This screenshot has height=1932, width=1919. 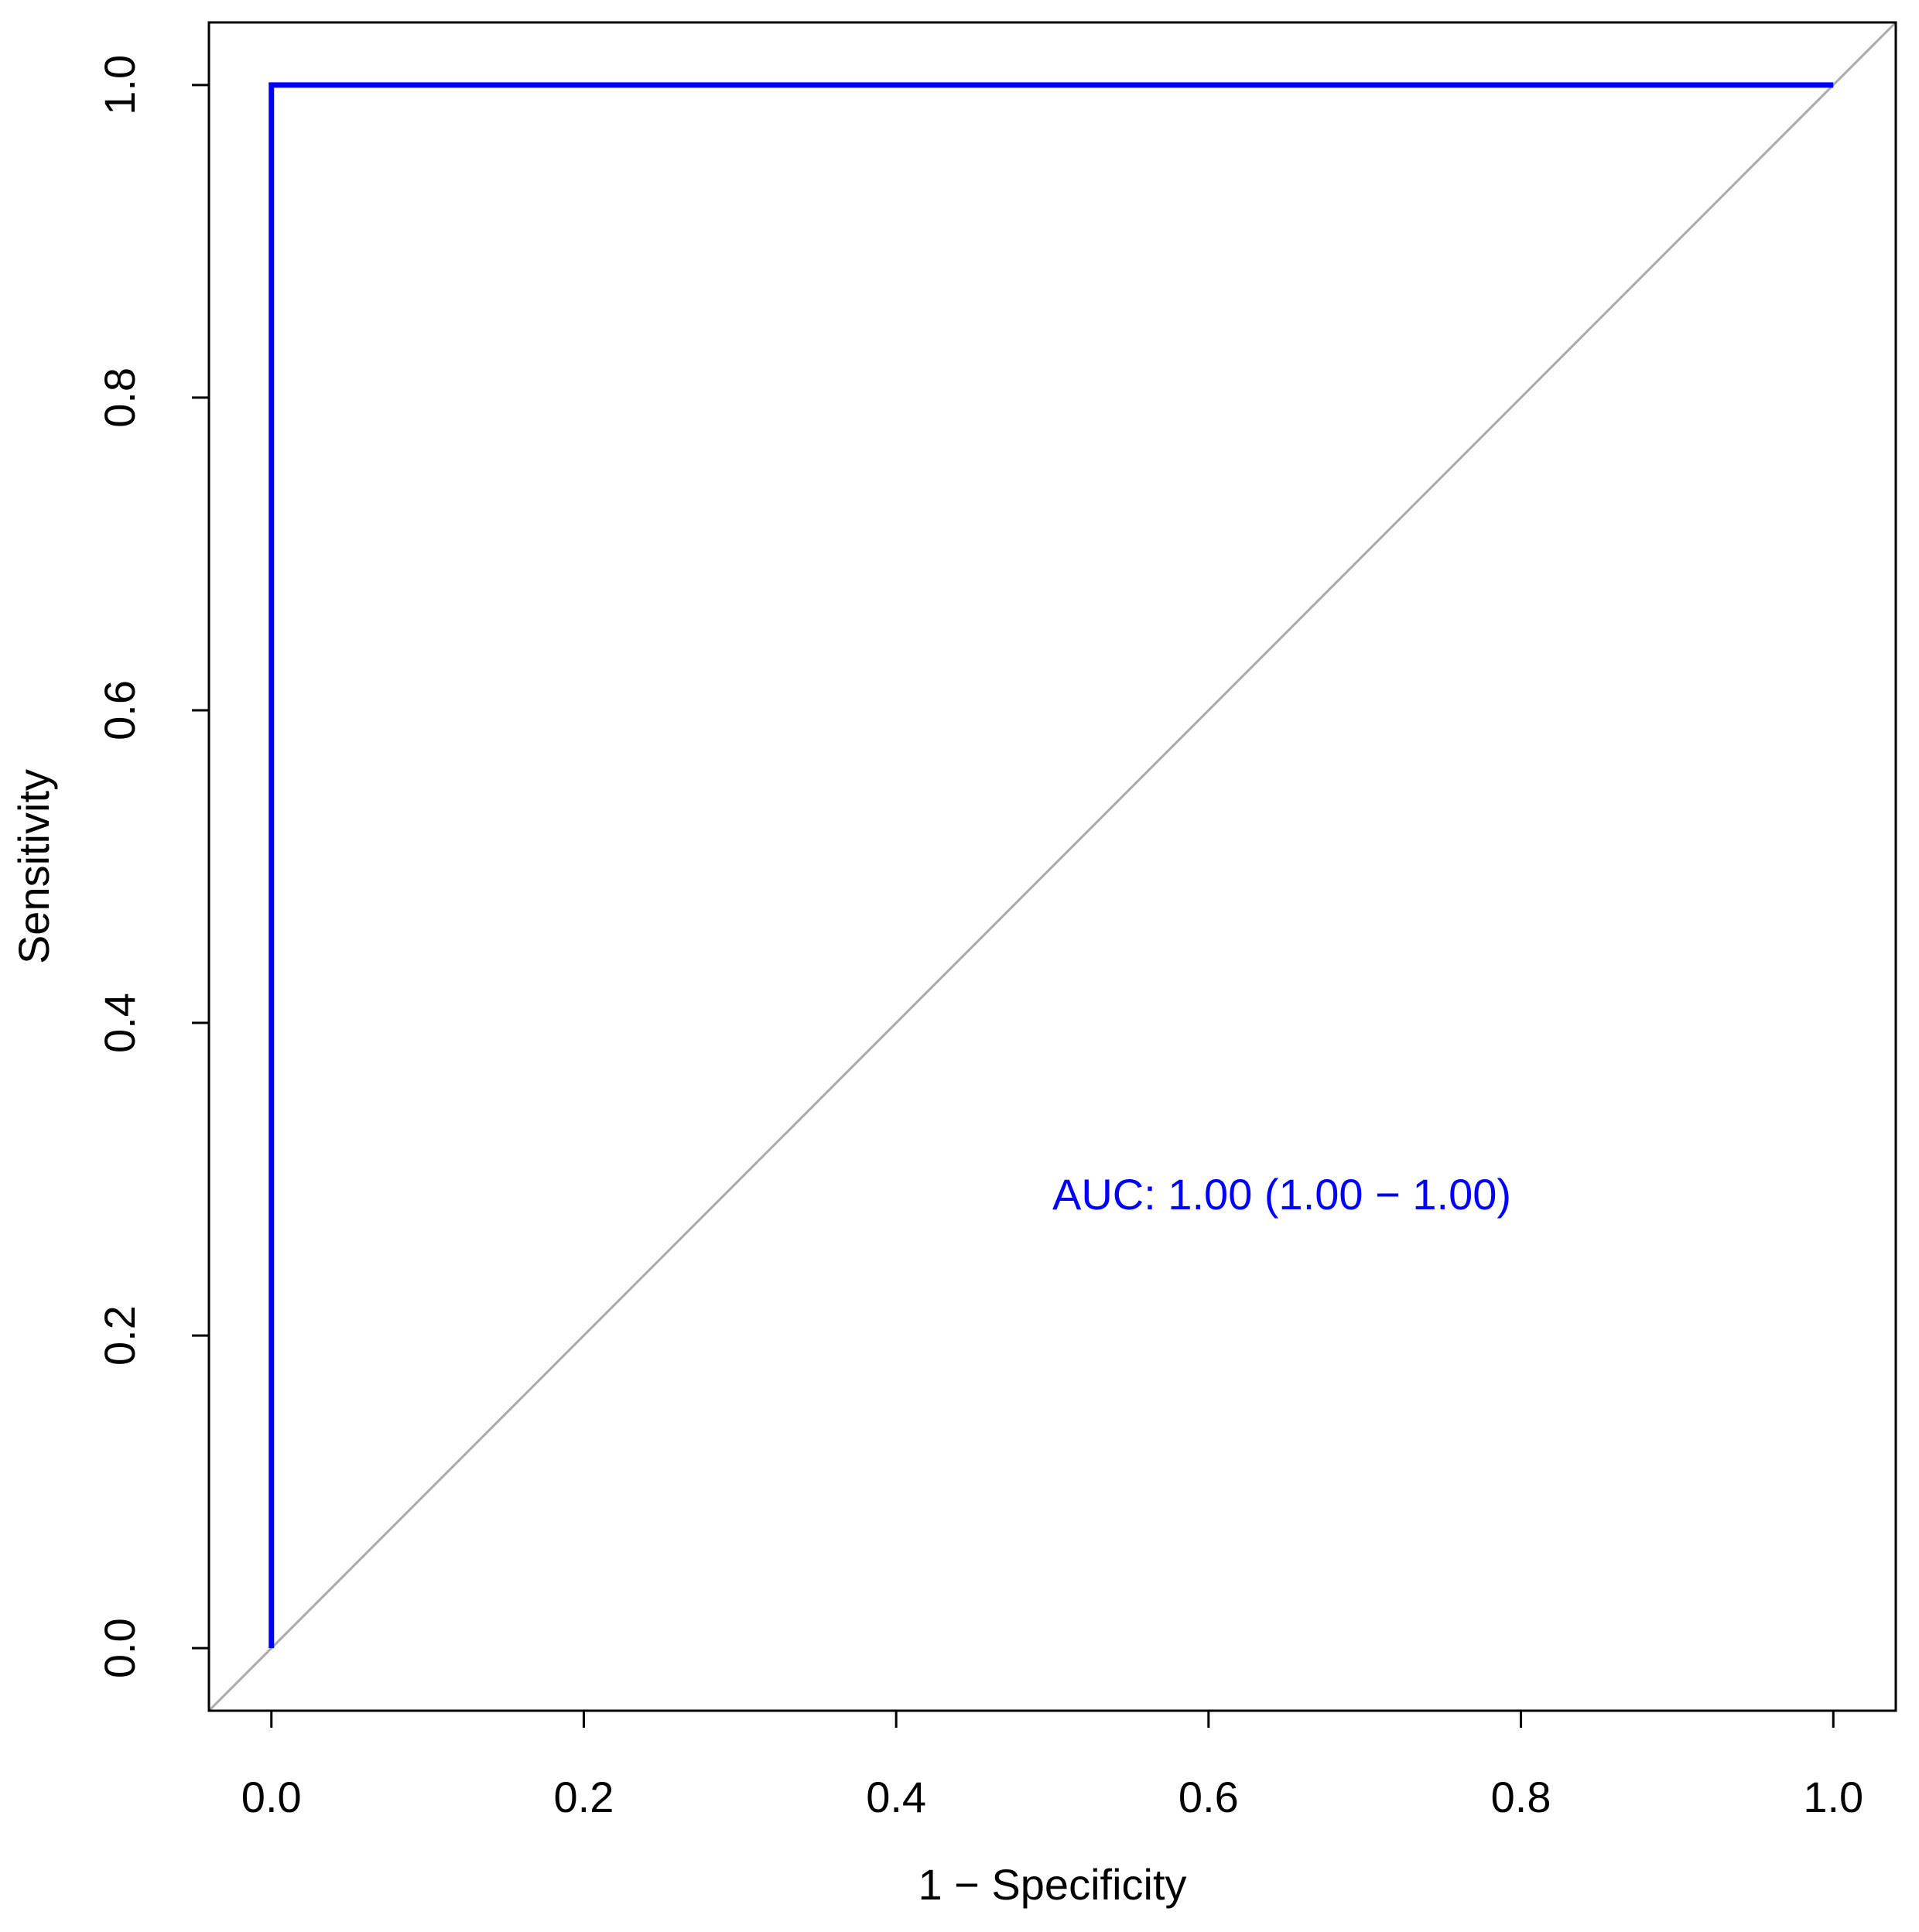 What do you see at coordinates (1052, 1884) in the screenshot?
I see `x-axis-title: 1 − Specificity` at bounding box center [1052, 1884].